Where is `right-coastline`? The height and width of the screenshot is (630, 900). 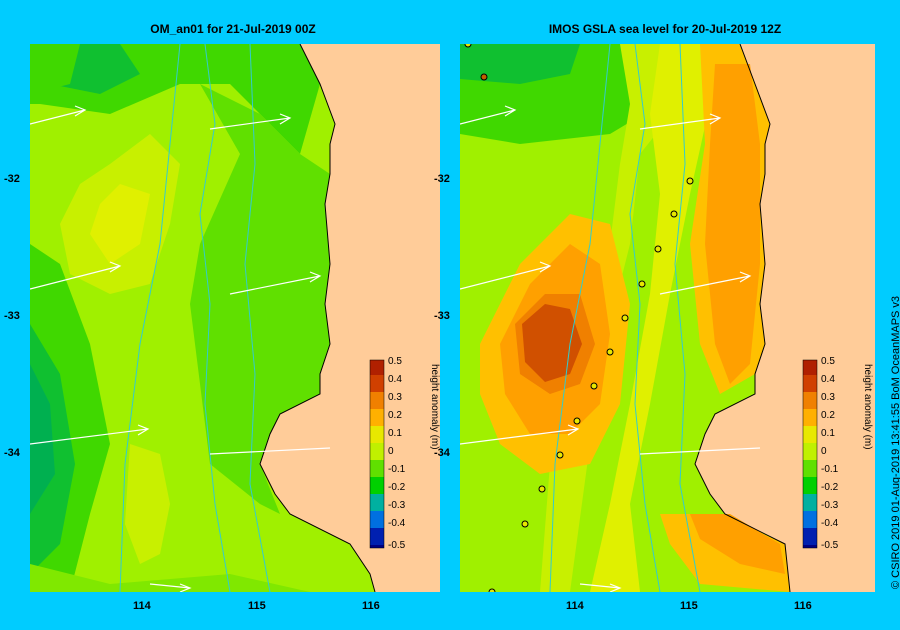
right-coastline is located at coordinates (742, 318).